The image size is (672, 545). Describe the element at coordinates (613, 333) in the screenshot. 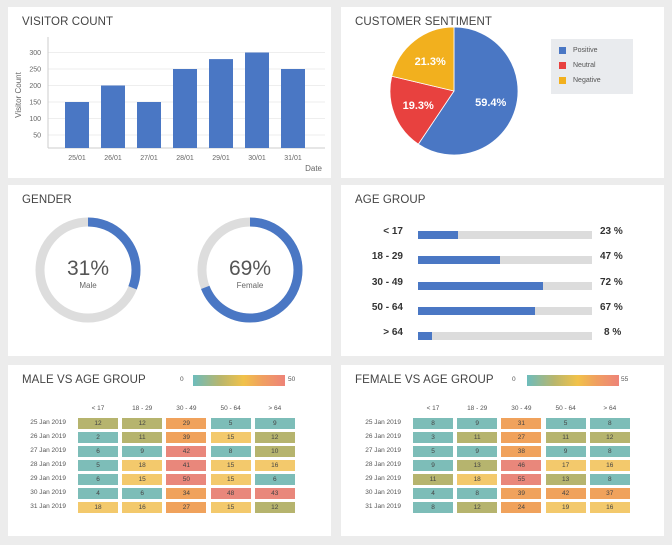

I see `age-percent: 8 %` at that location.